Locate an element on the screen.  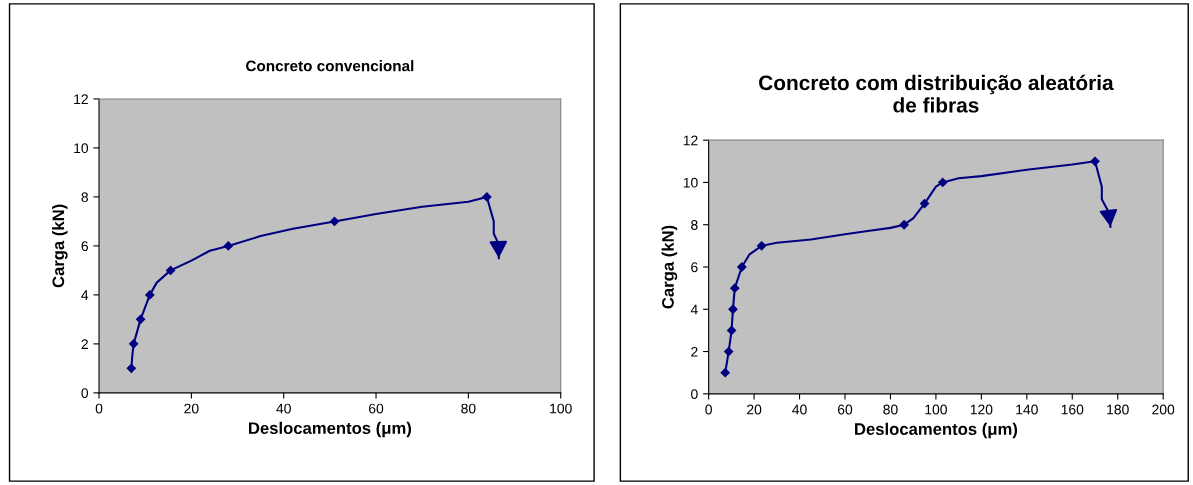
x-tick-label: 200 is located at coordinates (1163, 409).